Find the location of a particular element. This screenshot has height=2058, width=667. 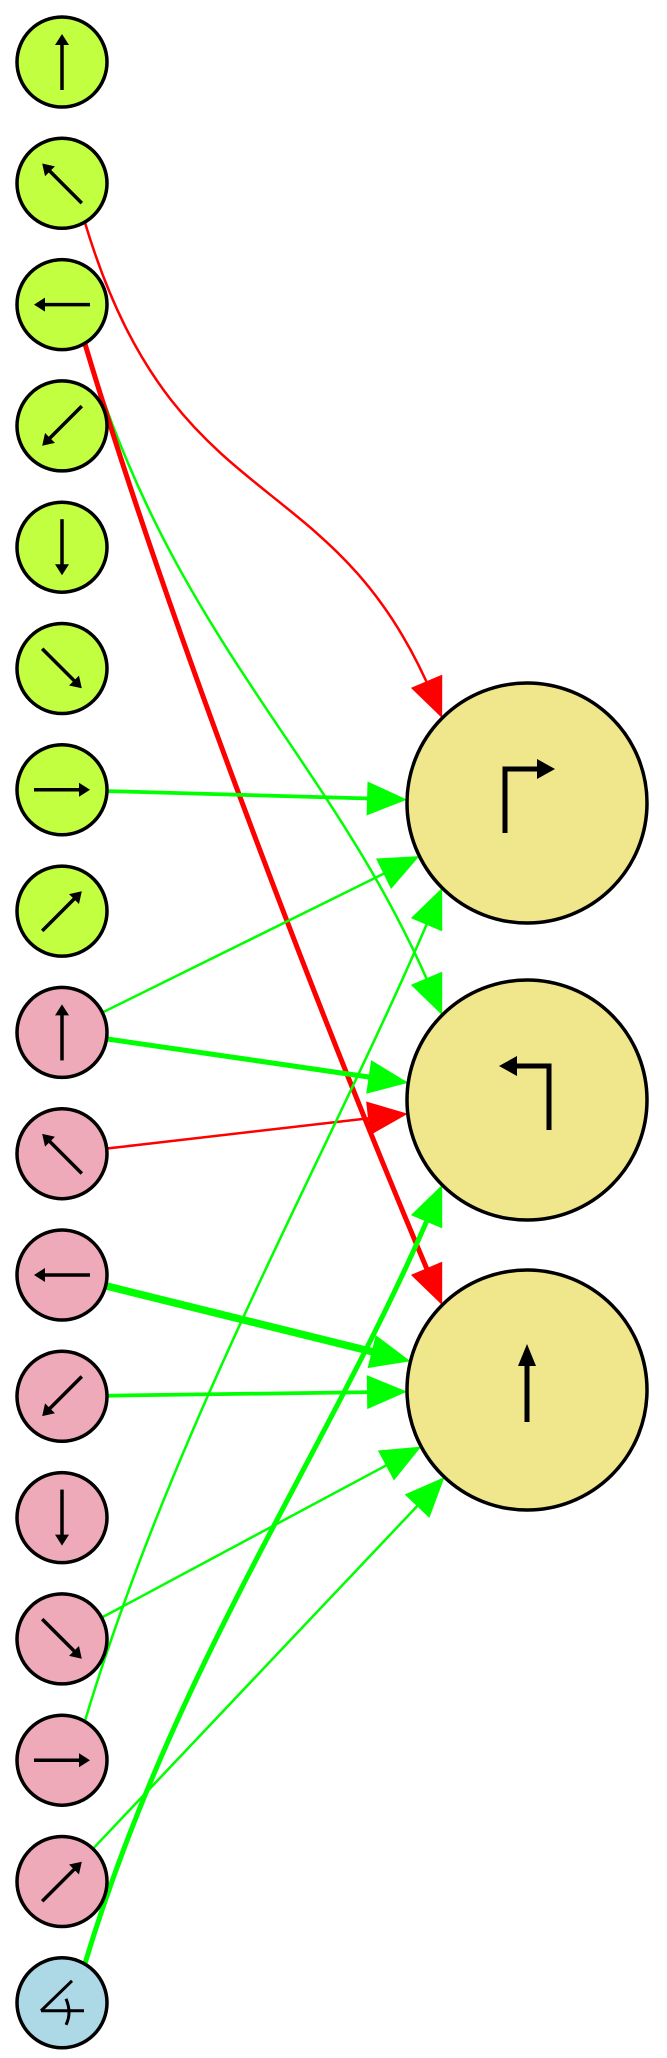

straight-icon is located at coordinates (527, 1383).